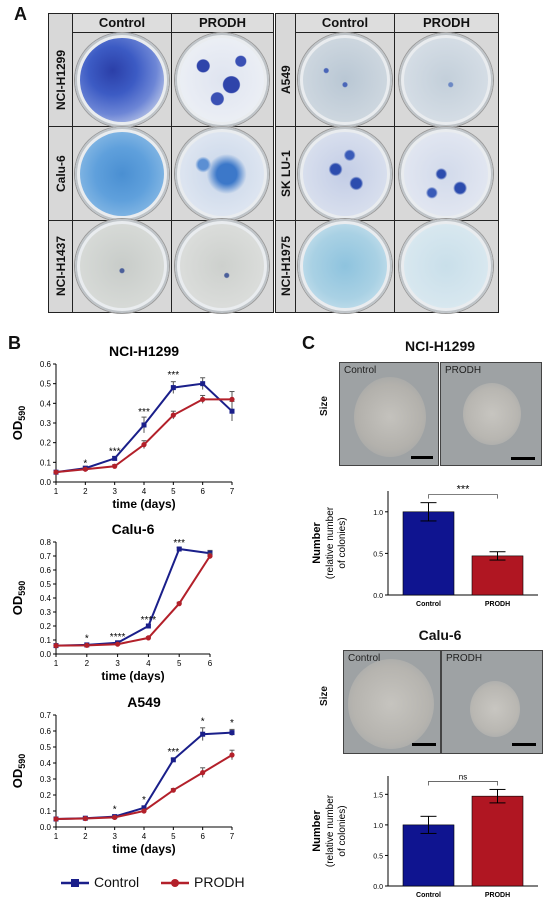  What do you see at coordinates (324, 696) in the screenshot?
I see `size-label-calu-6: Size` at bounding box center [324, 696].